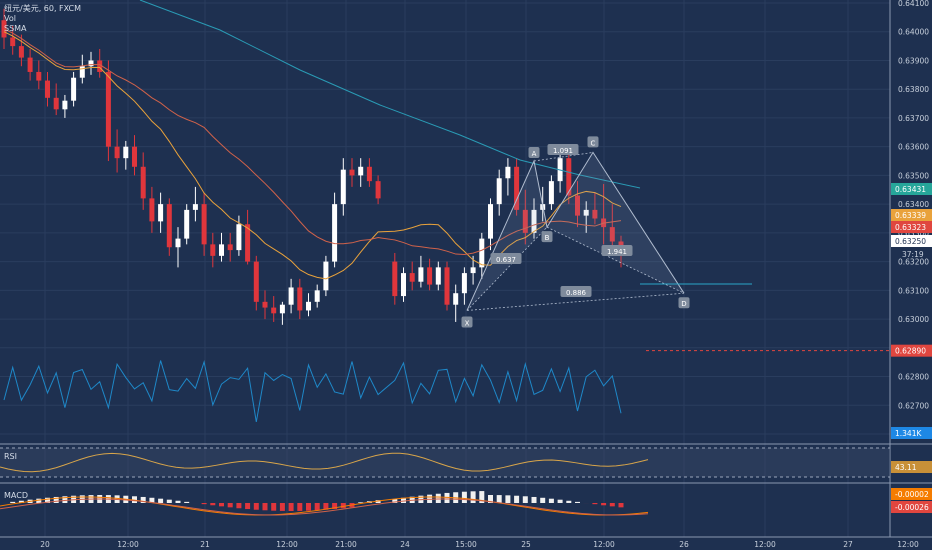 This screenshot has width=932, height=550. Describe the element at coordinates (913, 175) in the screenshot. I see `price-tick-label: 0.63500` at that location.